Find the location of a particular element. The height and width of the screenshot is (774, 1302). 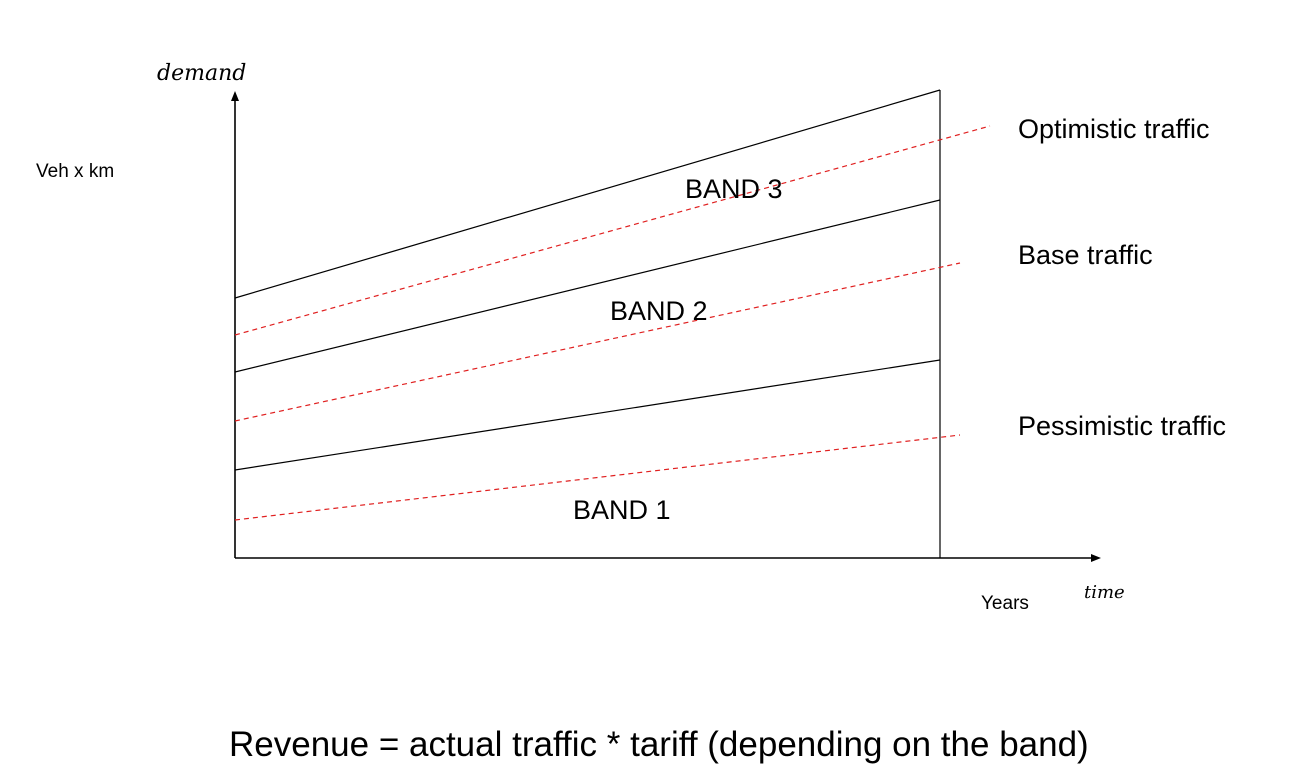

pessimistic-traffic-line is located at coordinates (597, 477).